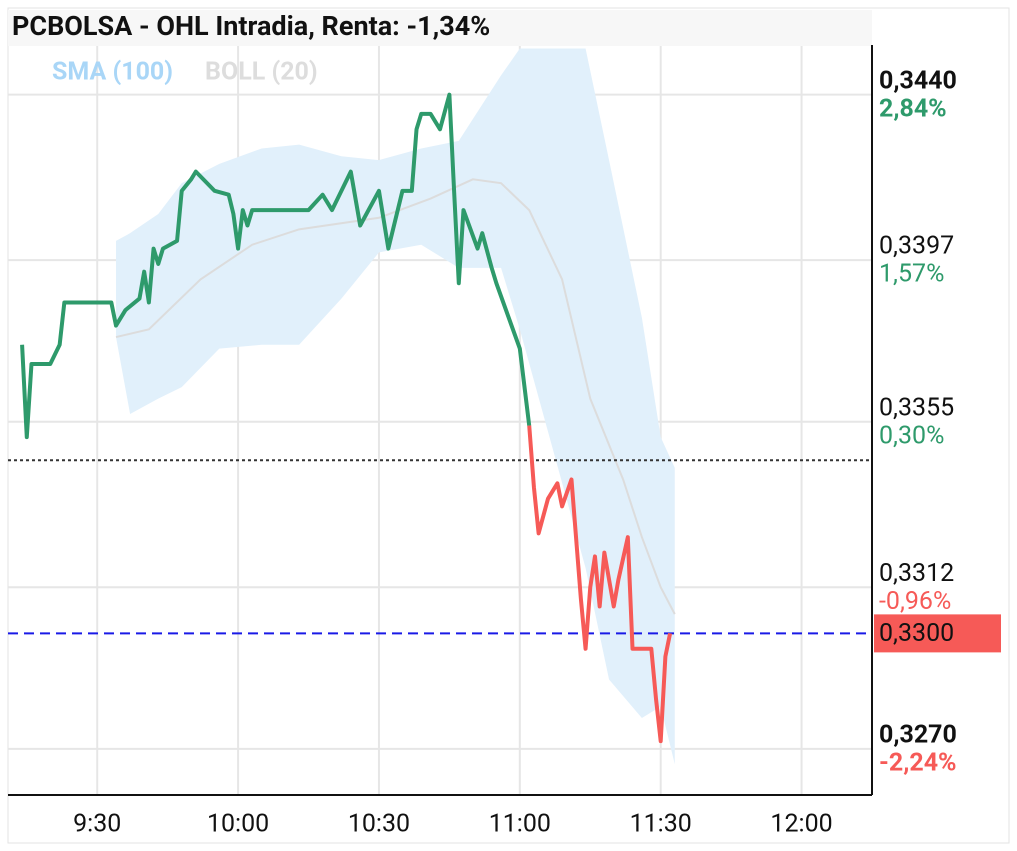 The height and width of the screenshot is (851, 1017). What do you see at coordinates (916, 246) in the screenshot?
I see `y-tick-label: 0,3397` at bounding box center [916, 246].